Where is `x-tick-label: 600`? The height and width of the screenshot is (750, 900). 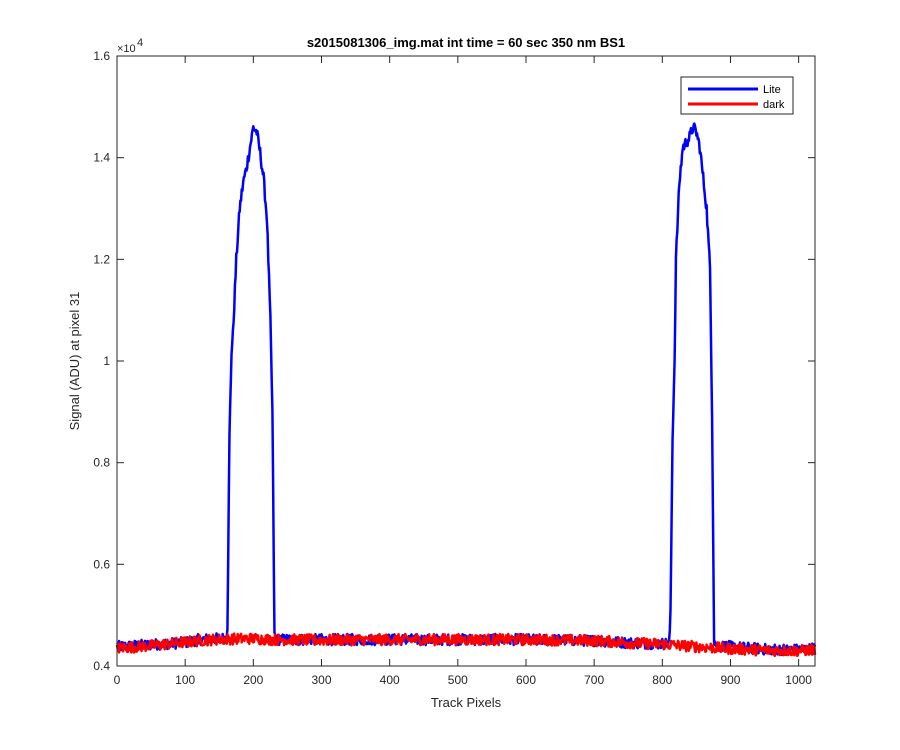 x-tick-label: 600 is located at coordinates (526, 680).